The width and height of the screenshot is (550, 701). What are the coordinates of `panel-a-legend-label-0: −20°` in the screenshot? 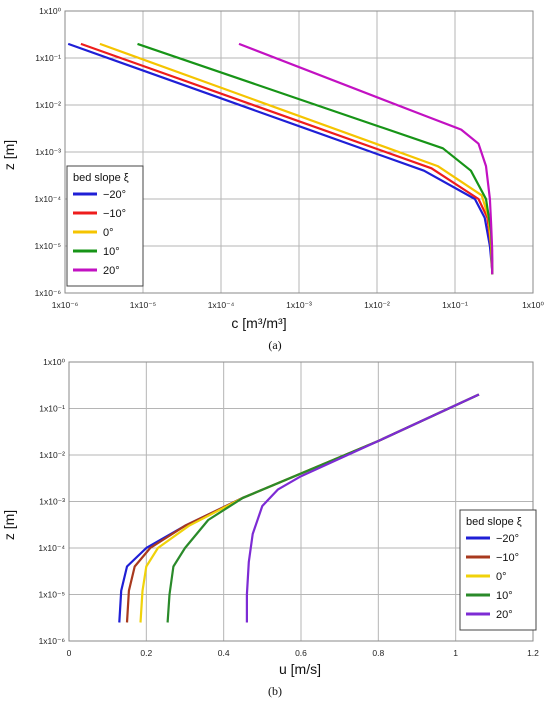 It's located at (114, 195).